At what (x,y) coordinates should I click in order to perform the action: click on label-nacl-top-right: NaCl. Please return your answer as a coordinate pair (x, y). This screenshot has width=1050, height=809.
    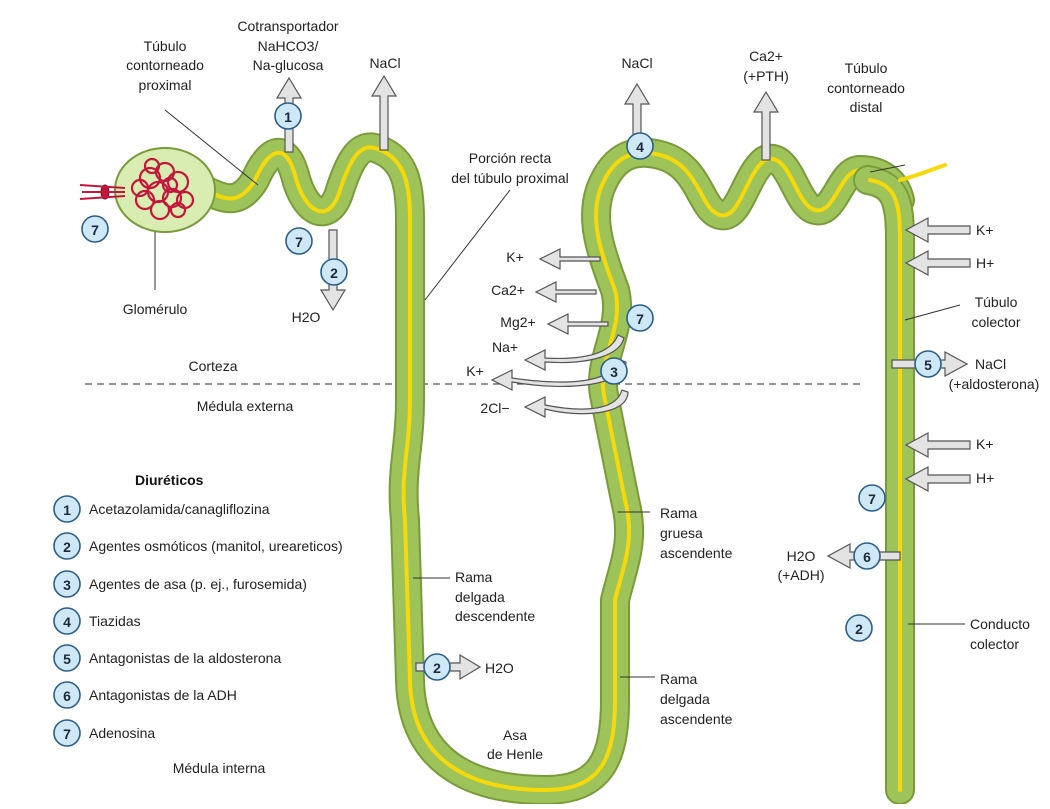
    Looking at the image, I should click on (636, 63).